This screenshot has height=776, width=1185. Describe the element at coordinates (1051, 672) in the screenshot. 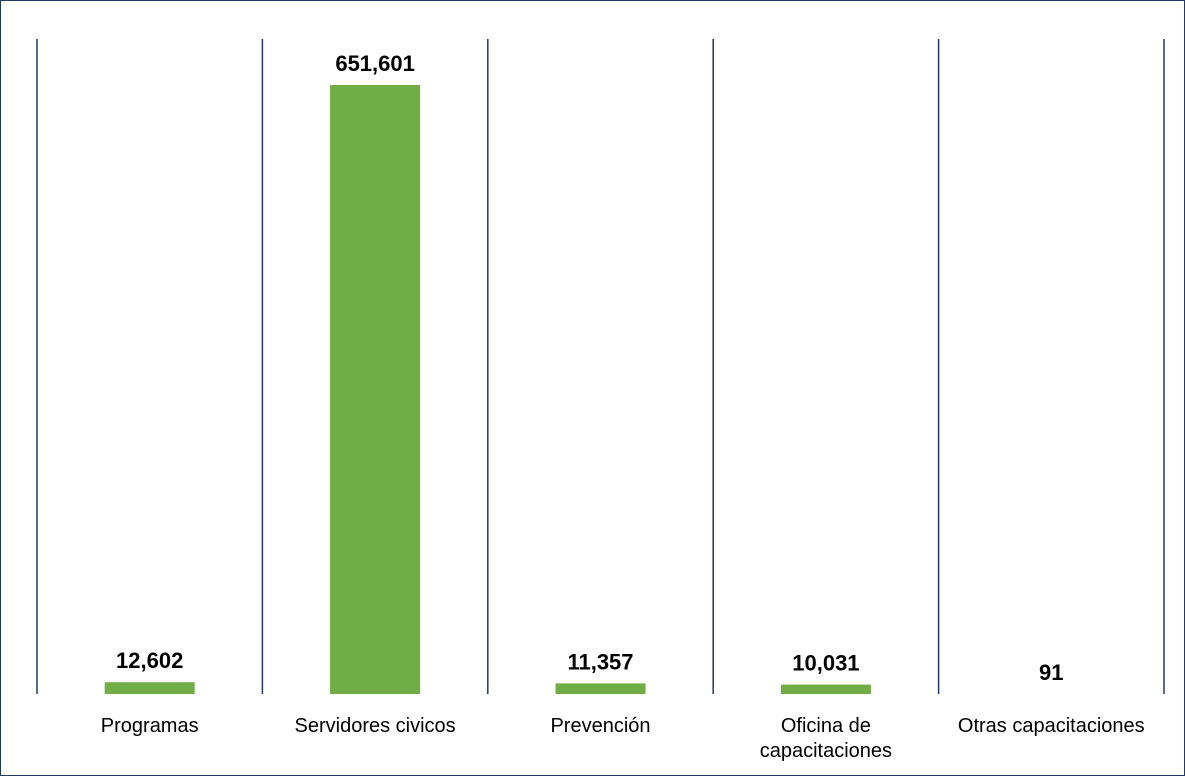

I see `value-label-4: 91` at that location.